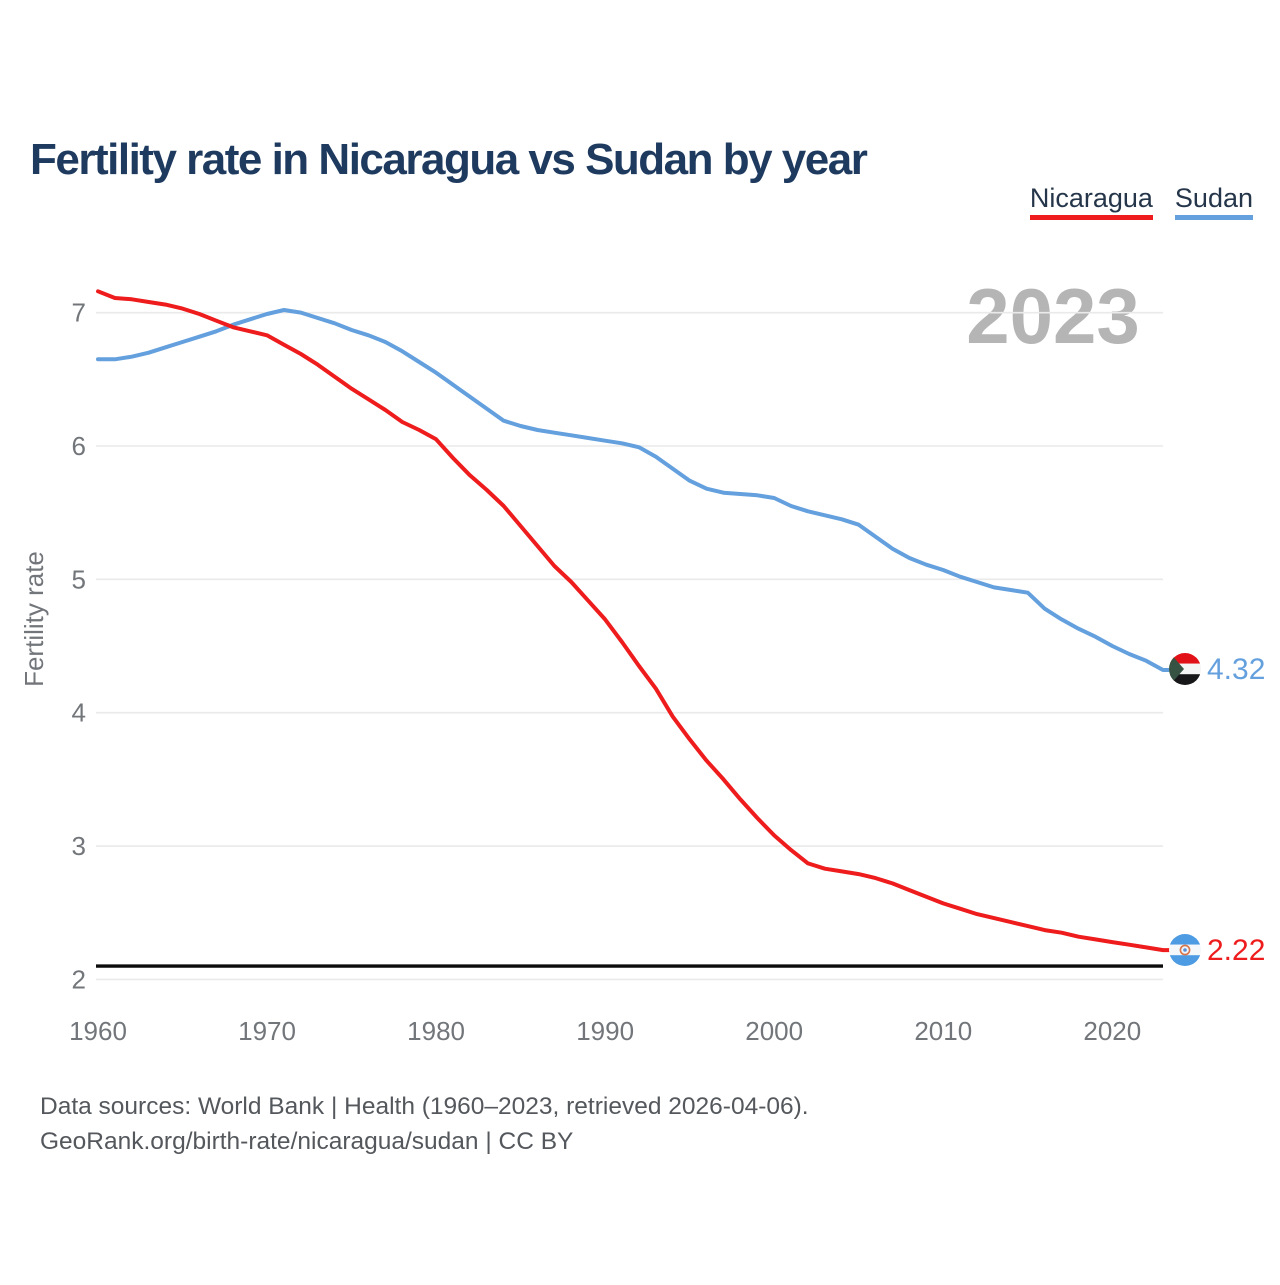 The height and width of the screenshot is (1285, 1280). What do you see at coordinates (1053, 316) in the screenshot?
I see `year-watermark: 2023` at bounding box center [1053, 316].